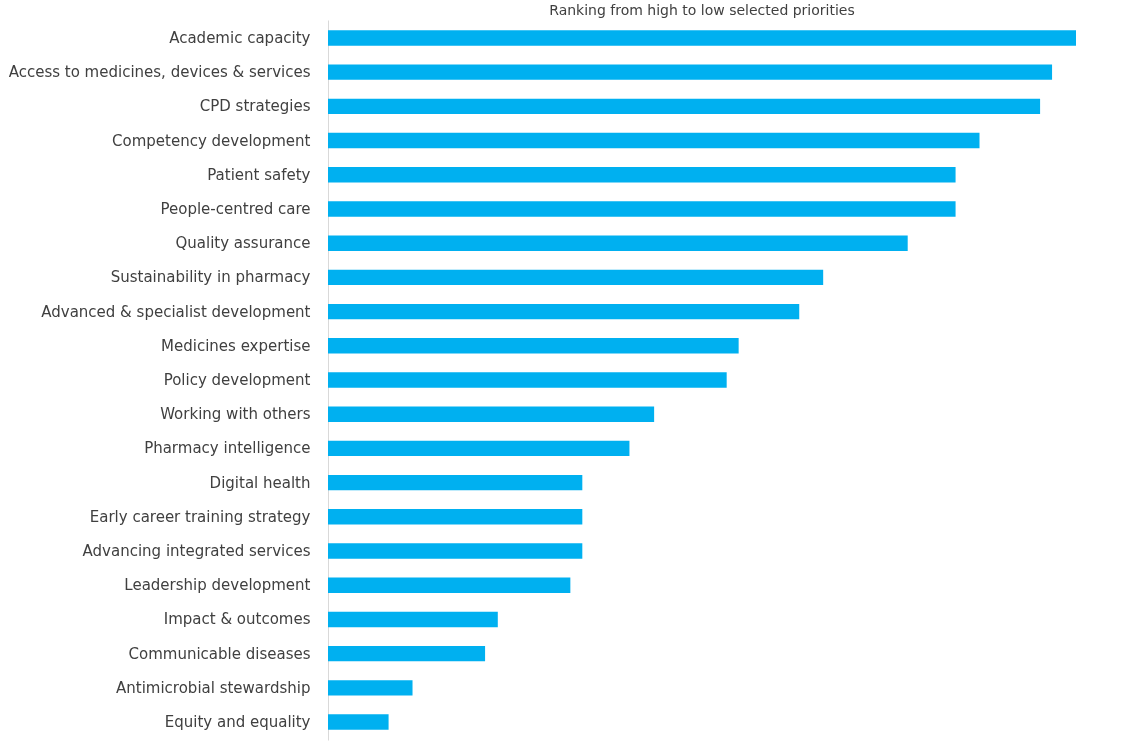  I want to click on y-tick-label: Working with others, so click(235, 414).